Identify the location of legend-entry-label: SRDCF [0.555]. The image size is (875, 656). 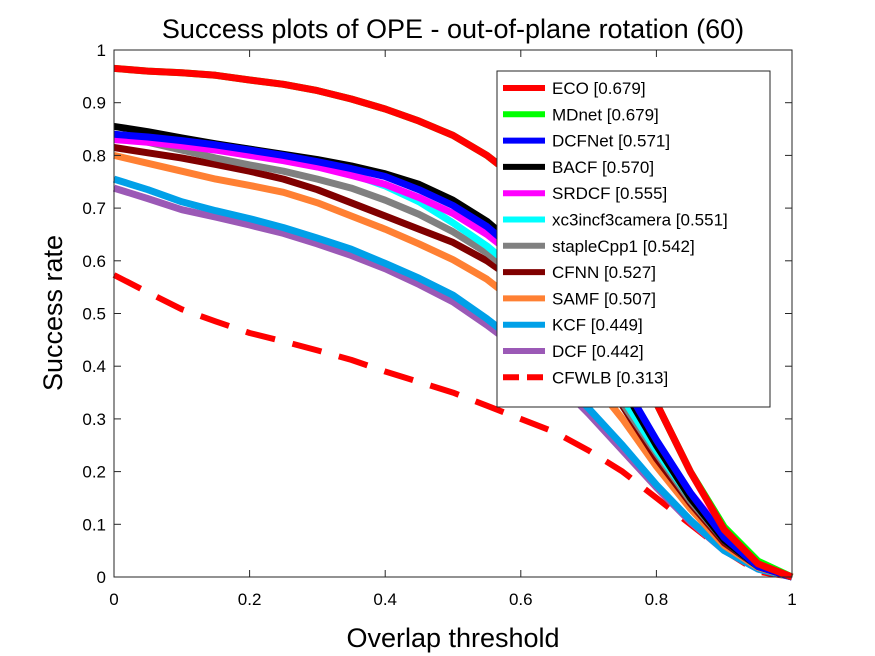
(609, 193).